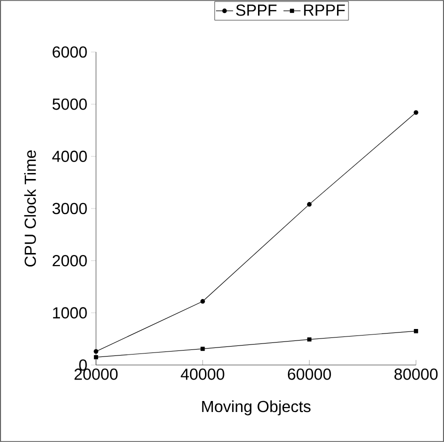 Image resolution: width=444 pixels, height=442 pixels. Describe the element at coordinates (83, 365) in the screenshot. I see `y-tick-label: 0` at that location.